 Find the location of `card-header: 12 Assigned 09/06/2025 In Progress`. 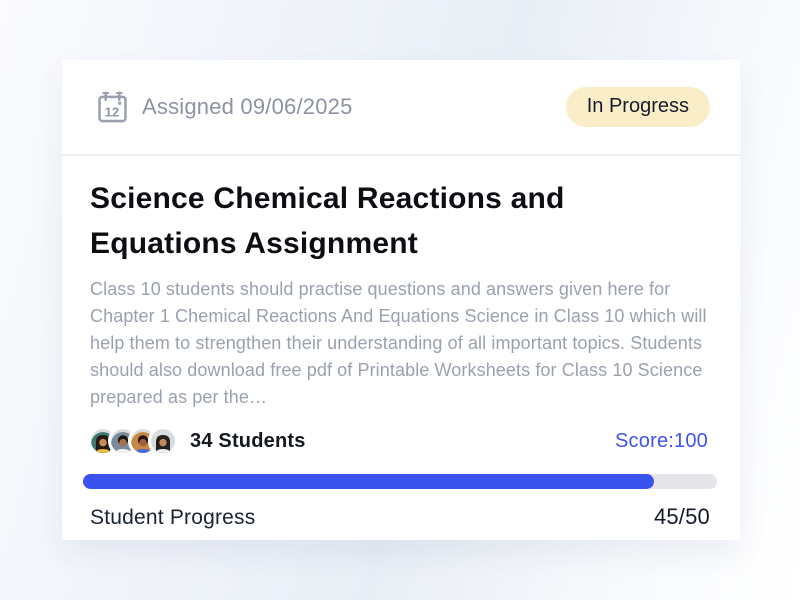

card-header: 12 Assigned 09/06/2025 In Progress is located at coordinates (401, 108).